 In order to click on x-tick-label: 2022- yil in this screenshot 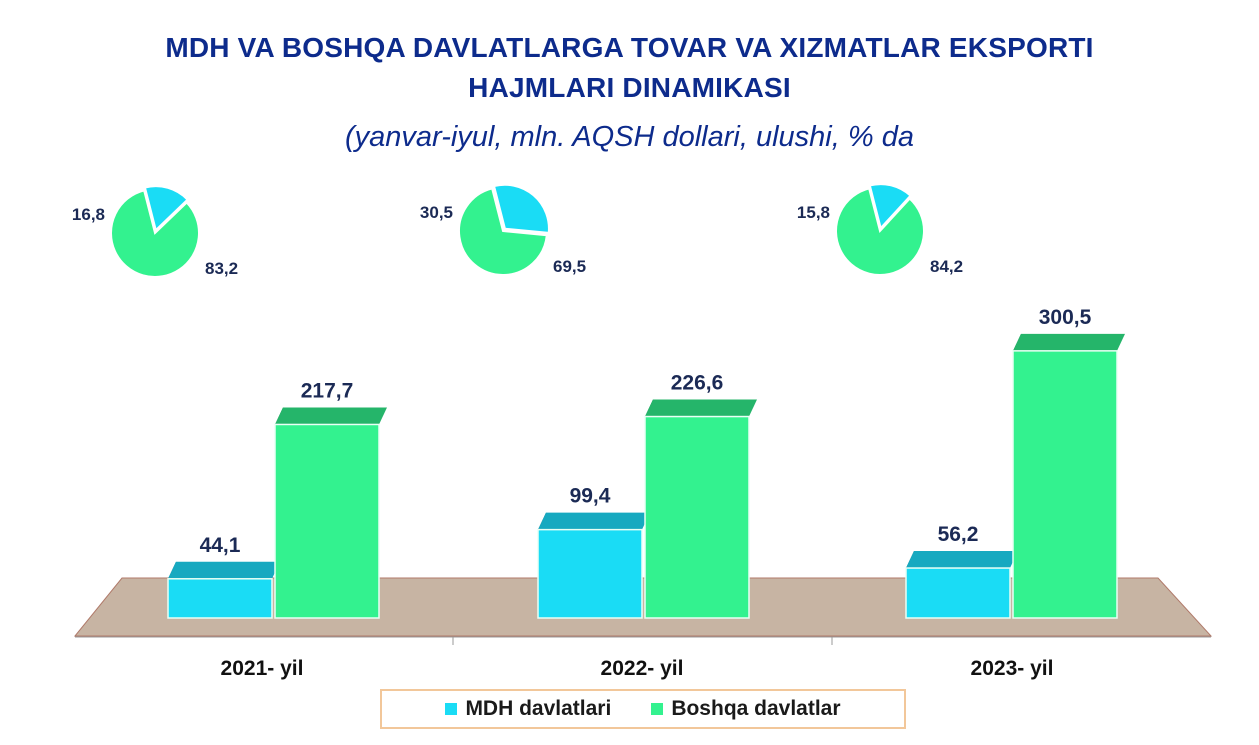, I will do `click(642, 668)`.